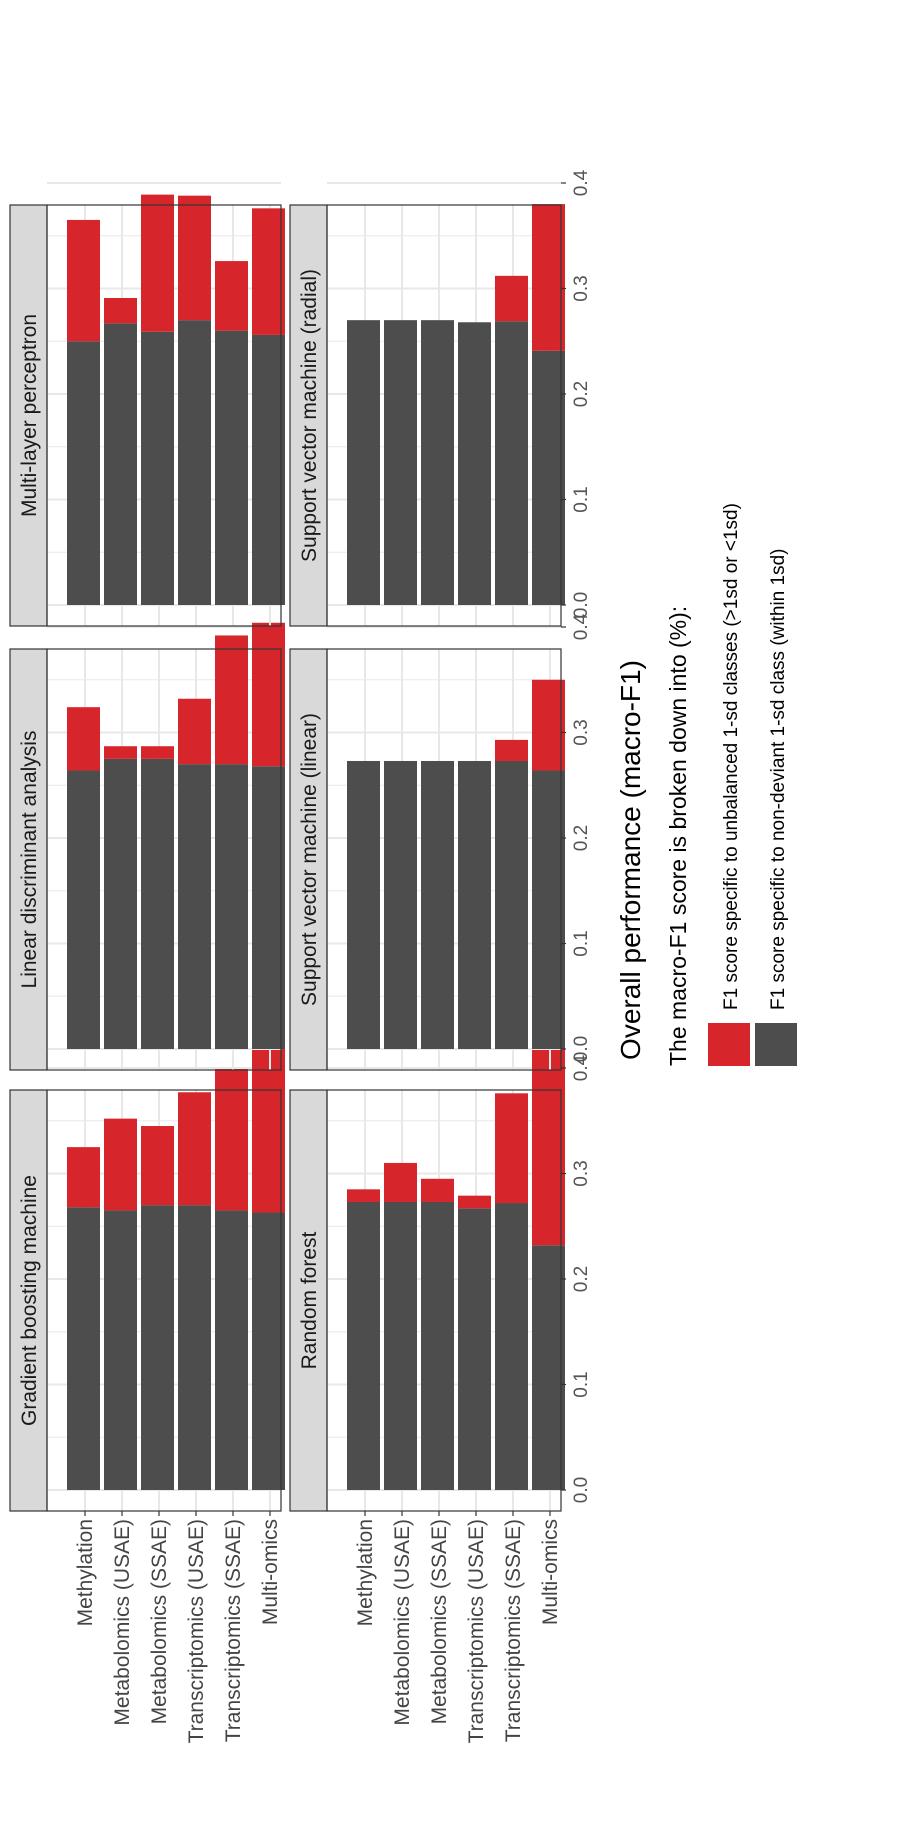 The height and width of the screenshot is (1836, 904). What do you see at coordinates (231, 467) in the screenshot?
I see `bar-multi-layer-perceptron-transcriptomics-ssae-within-1sd` at bounding box center [231, 467].